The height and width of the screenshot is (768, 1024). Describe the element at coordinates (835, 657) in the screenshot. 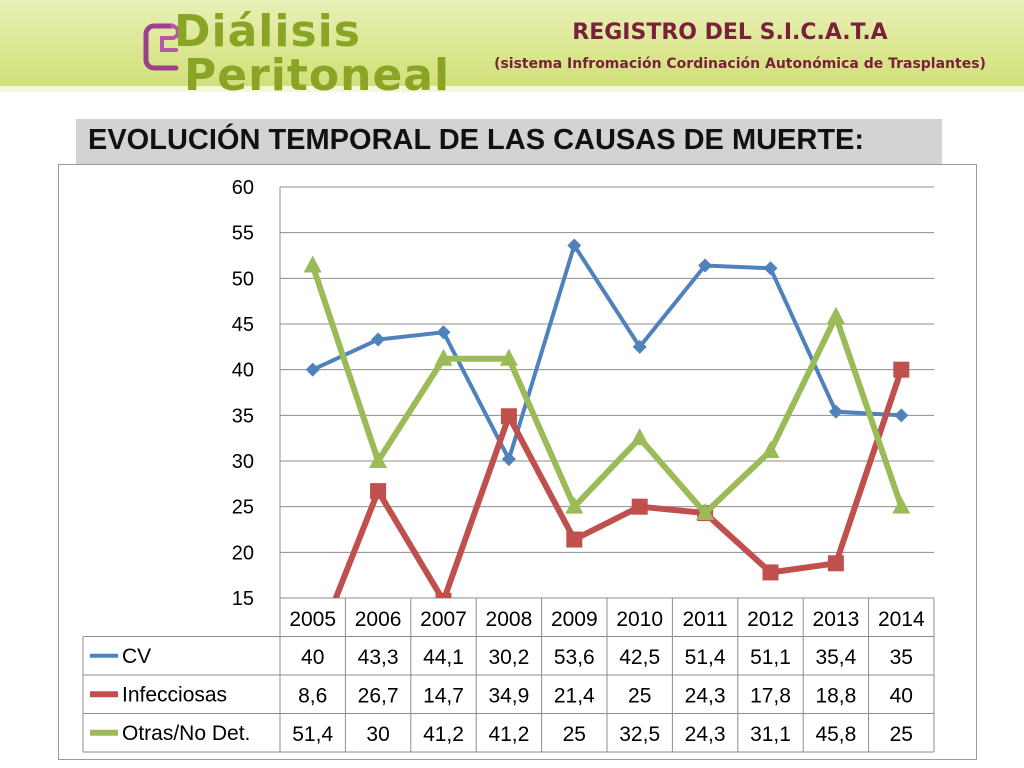

I see `table-value: 35,4` at that location.